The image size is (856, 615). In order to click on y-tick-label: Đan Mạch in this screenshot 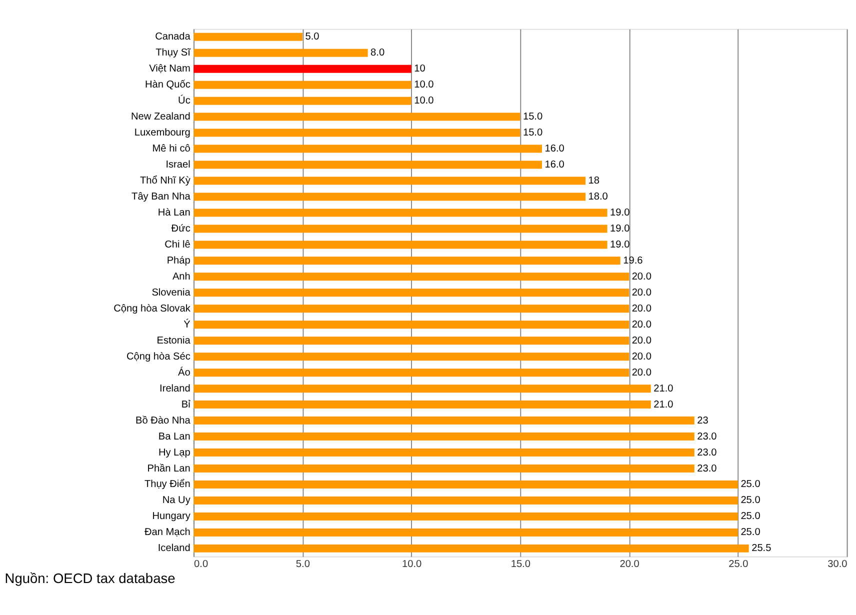, I will do `click(167, 532)`.